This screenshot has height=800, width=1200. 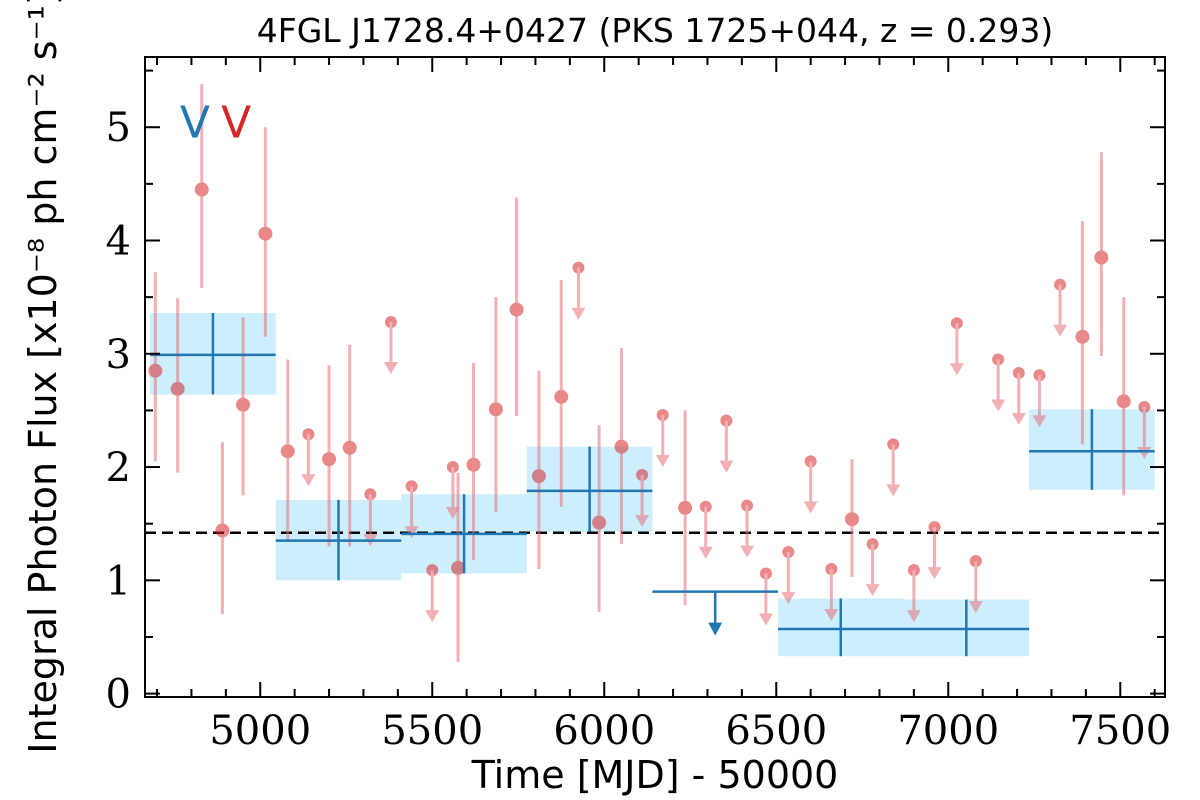 I want to click on upper-limit-marker, so click(x=705, y=506).